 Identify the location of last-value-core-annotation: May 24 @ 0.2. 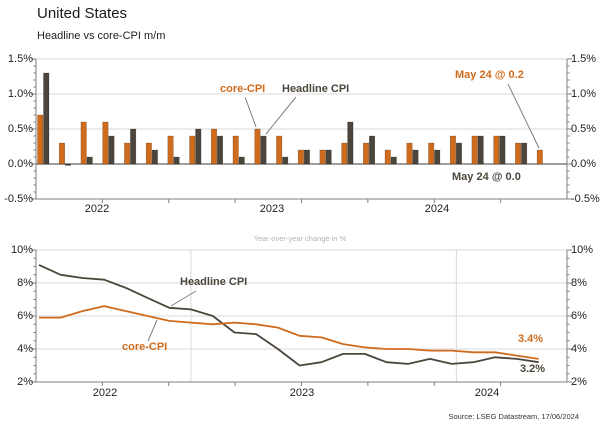
(489, 75).